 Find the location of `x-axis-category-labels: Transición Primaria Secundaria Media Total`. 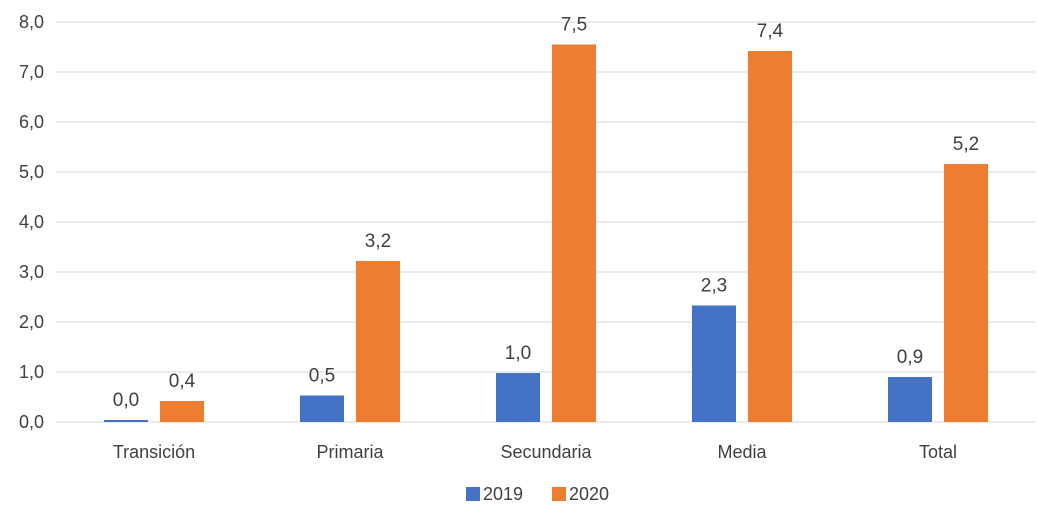

x-axis-category-labels: Transición Primaria Secundaria Media Total is located at coordinates (535, 452).